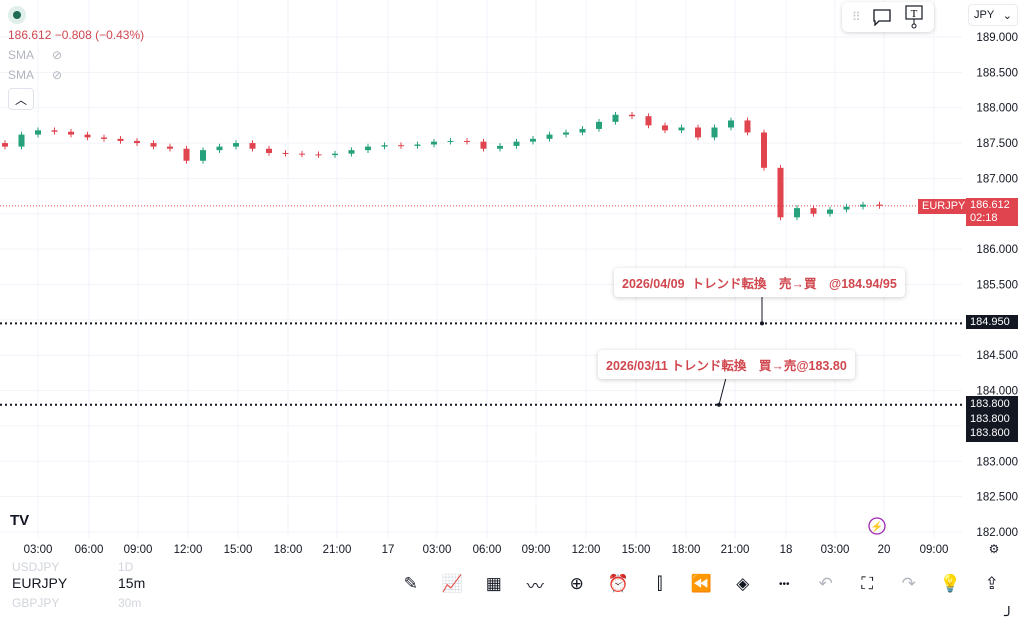 The image size is (1024, 628). I want to click on y-tick-label: 183.000, so click(997, 462).